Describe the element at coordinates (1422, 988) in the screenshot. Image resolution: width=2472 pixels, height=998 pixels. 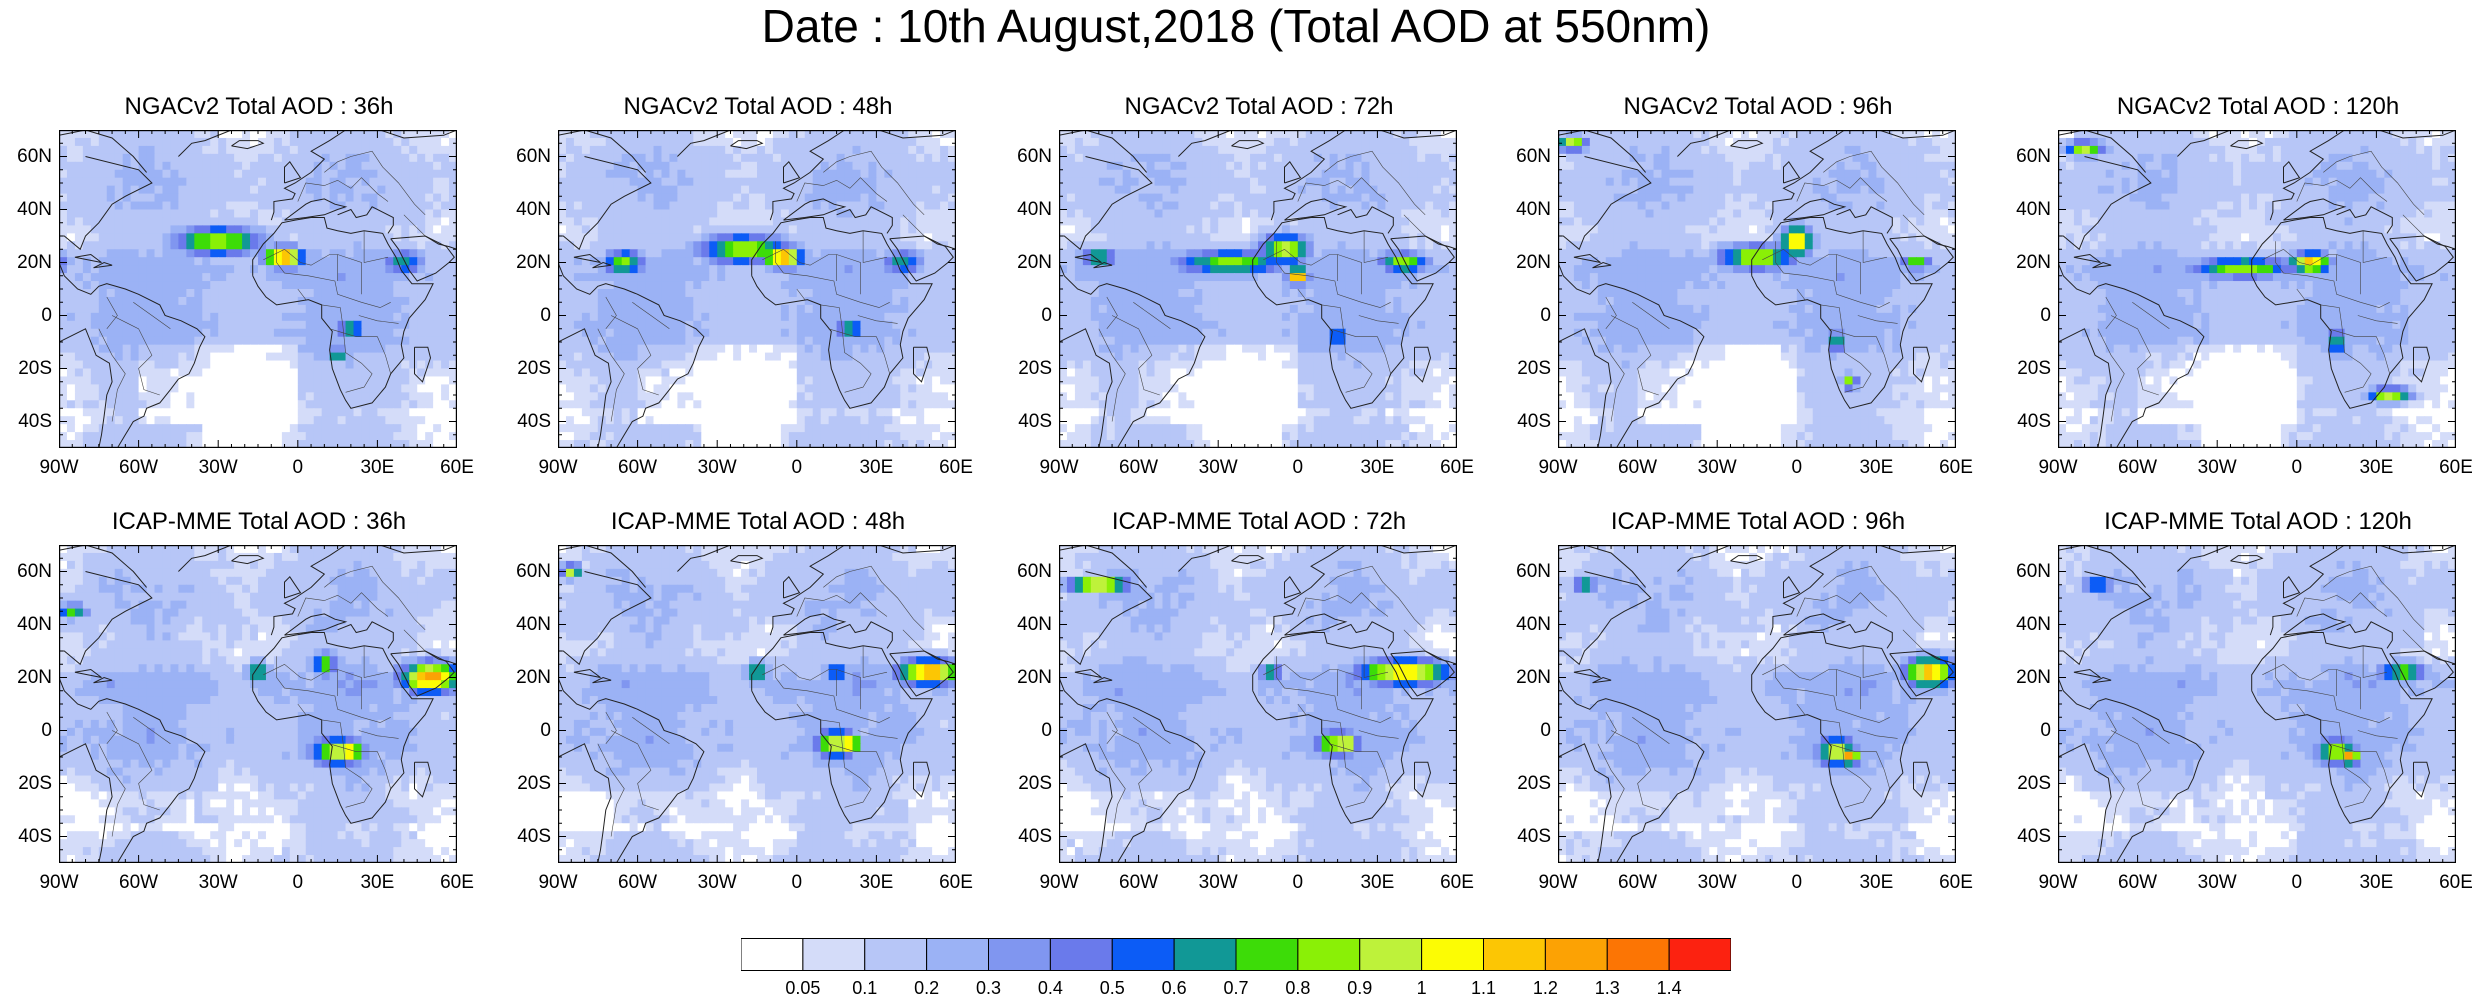
I see `colorbar-tick-label: 1` at that location.